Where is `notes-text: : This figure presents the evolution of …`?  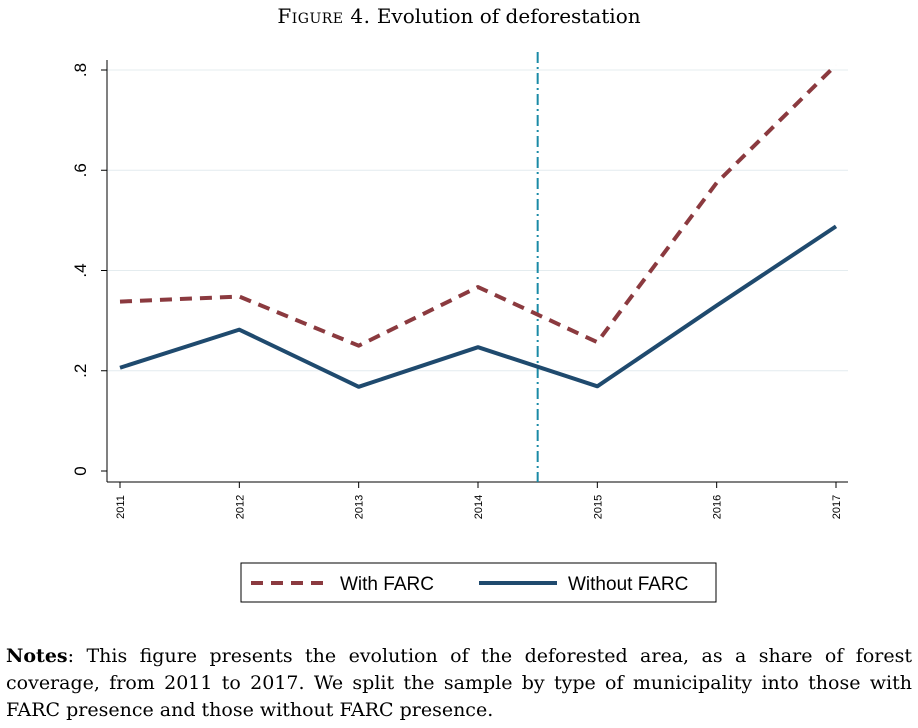
notes-text: : This figure presents the evolution of … is located at coordinates (459, 683).